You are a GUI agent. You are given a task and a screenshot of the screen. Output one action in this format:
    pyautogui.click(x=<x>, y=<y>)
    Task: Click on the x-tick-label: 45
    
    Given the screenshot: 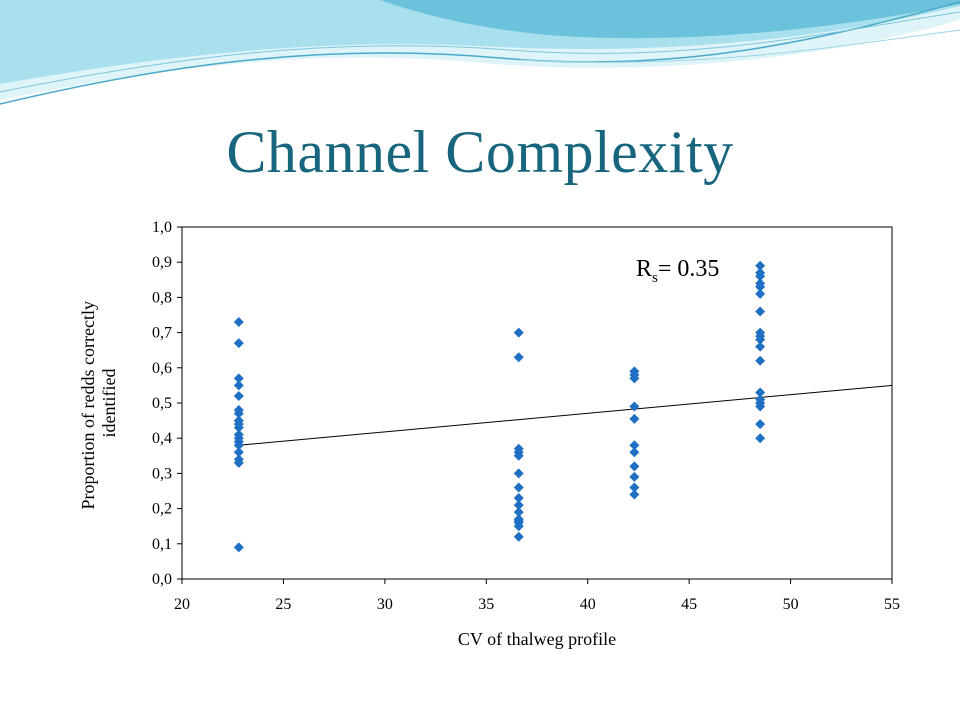 What is the action you would take?
    pyautogui.click(x=689, y=604)
    